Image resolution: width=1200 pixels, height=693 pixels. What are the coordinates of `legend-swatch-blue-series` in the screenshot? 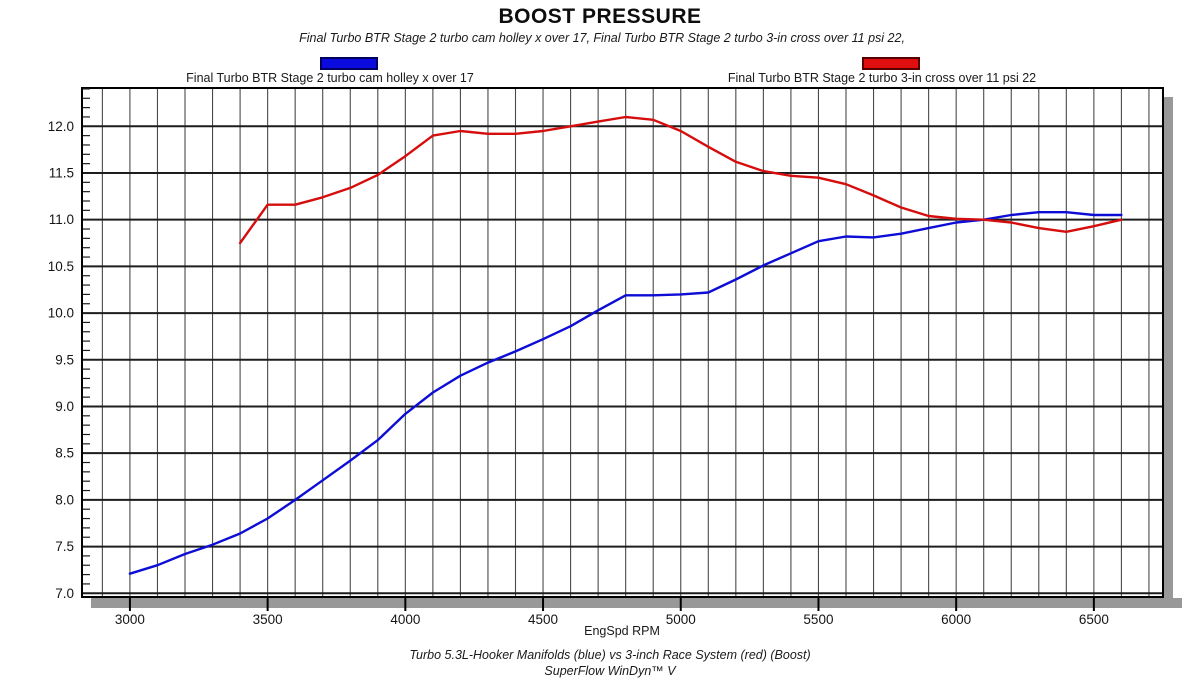 It's located at (349, 63).